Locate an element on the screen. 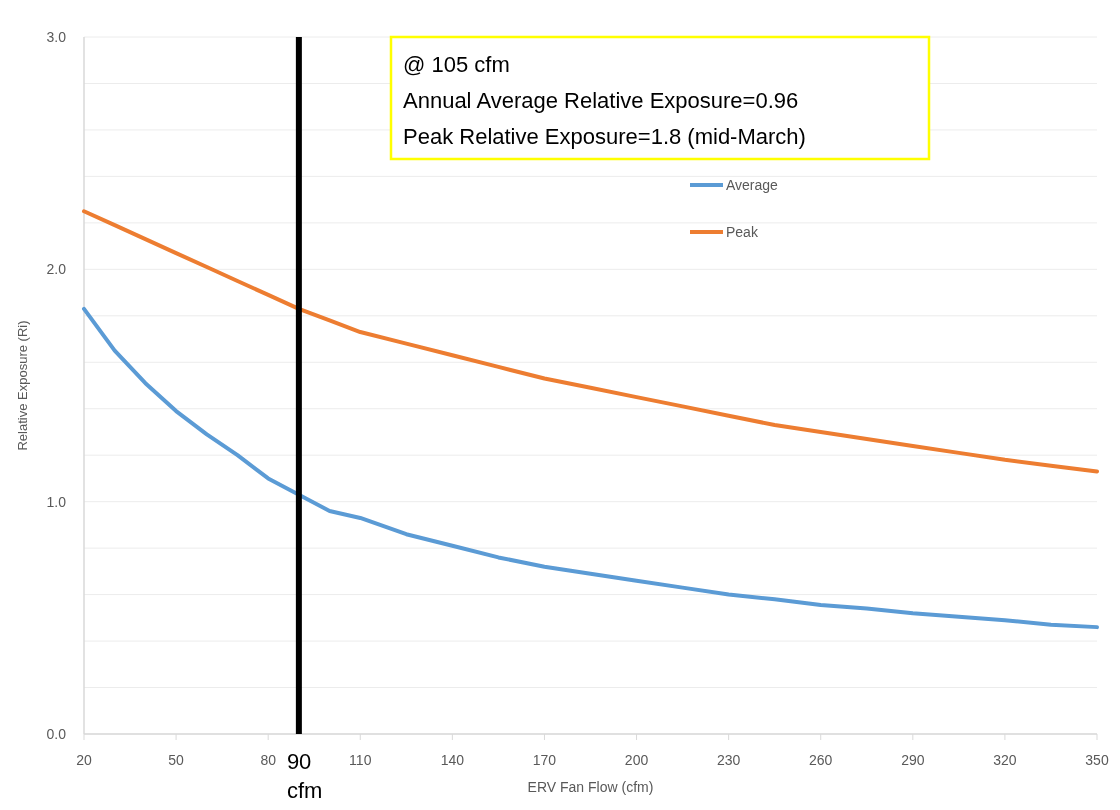  x-tick-label: 260 is located at coordinates (821, 760).